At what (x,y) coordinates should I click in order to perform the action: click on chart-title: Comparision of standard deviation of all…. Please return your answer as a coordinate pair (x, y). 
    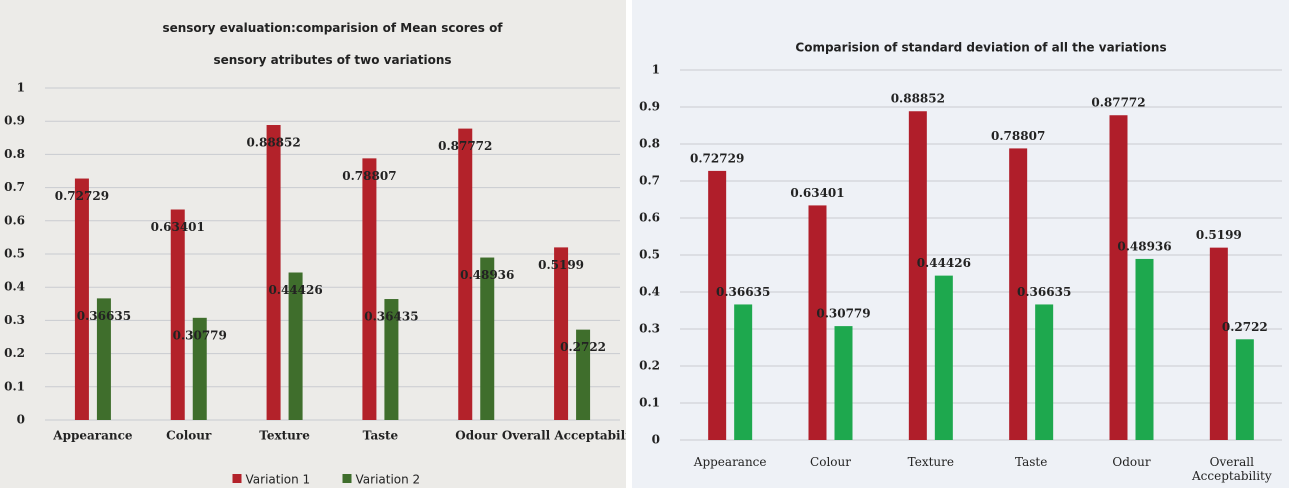
    Looking at the image, I should click on (980, 48).